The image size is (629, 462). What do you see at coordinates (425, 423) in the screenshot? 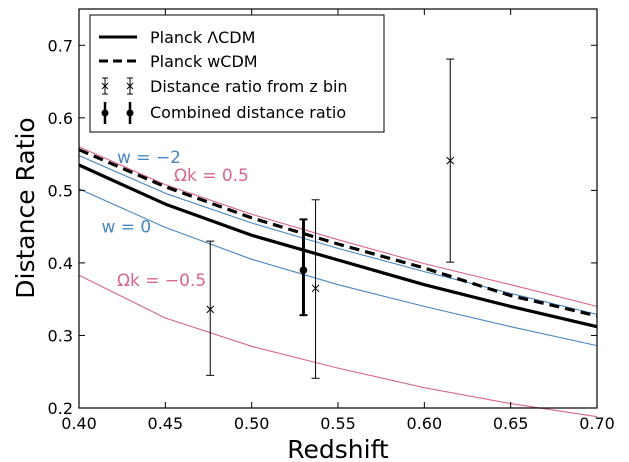
I see `x-tick-label-4: 0.60` at bounding box center [425, 423].